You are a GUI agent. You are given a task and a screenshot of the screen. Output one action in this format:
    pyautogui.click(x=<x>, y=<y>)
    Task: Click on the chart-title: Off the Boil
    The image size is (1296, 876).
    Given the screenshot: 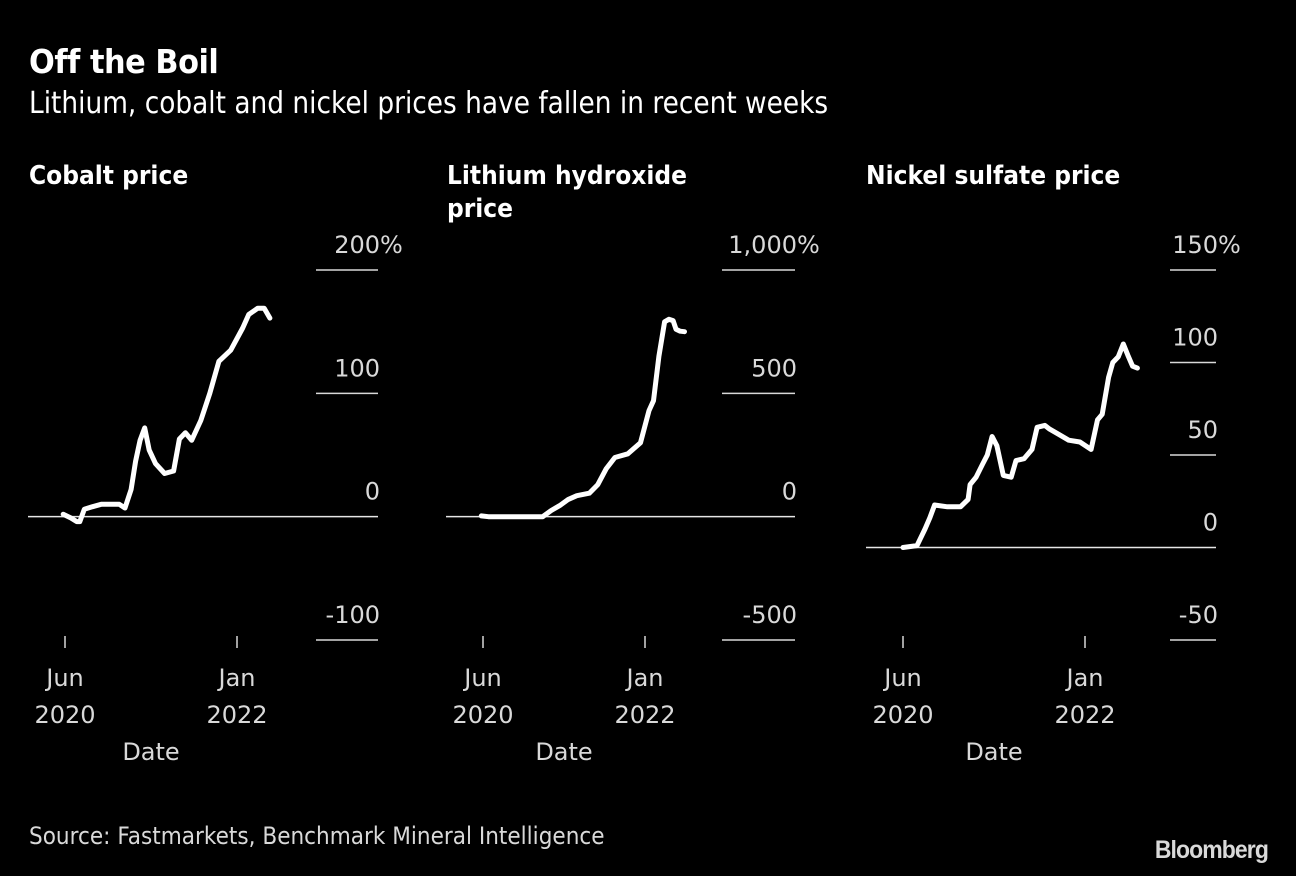 What is the action you would take?
    pyautogui.click(x=124, y=61)
    